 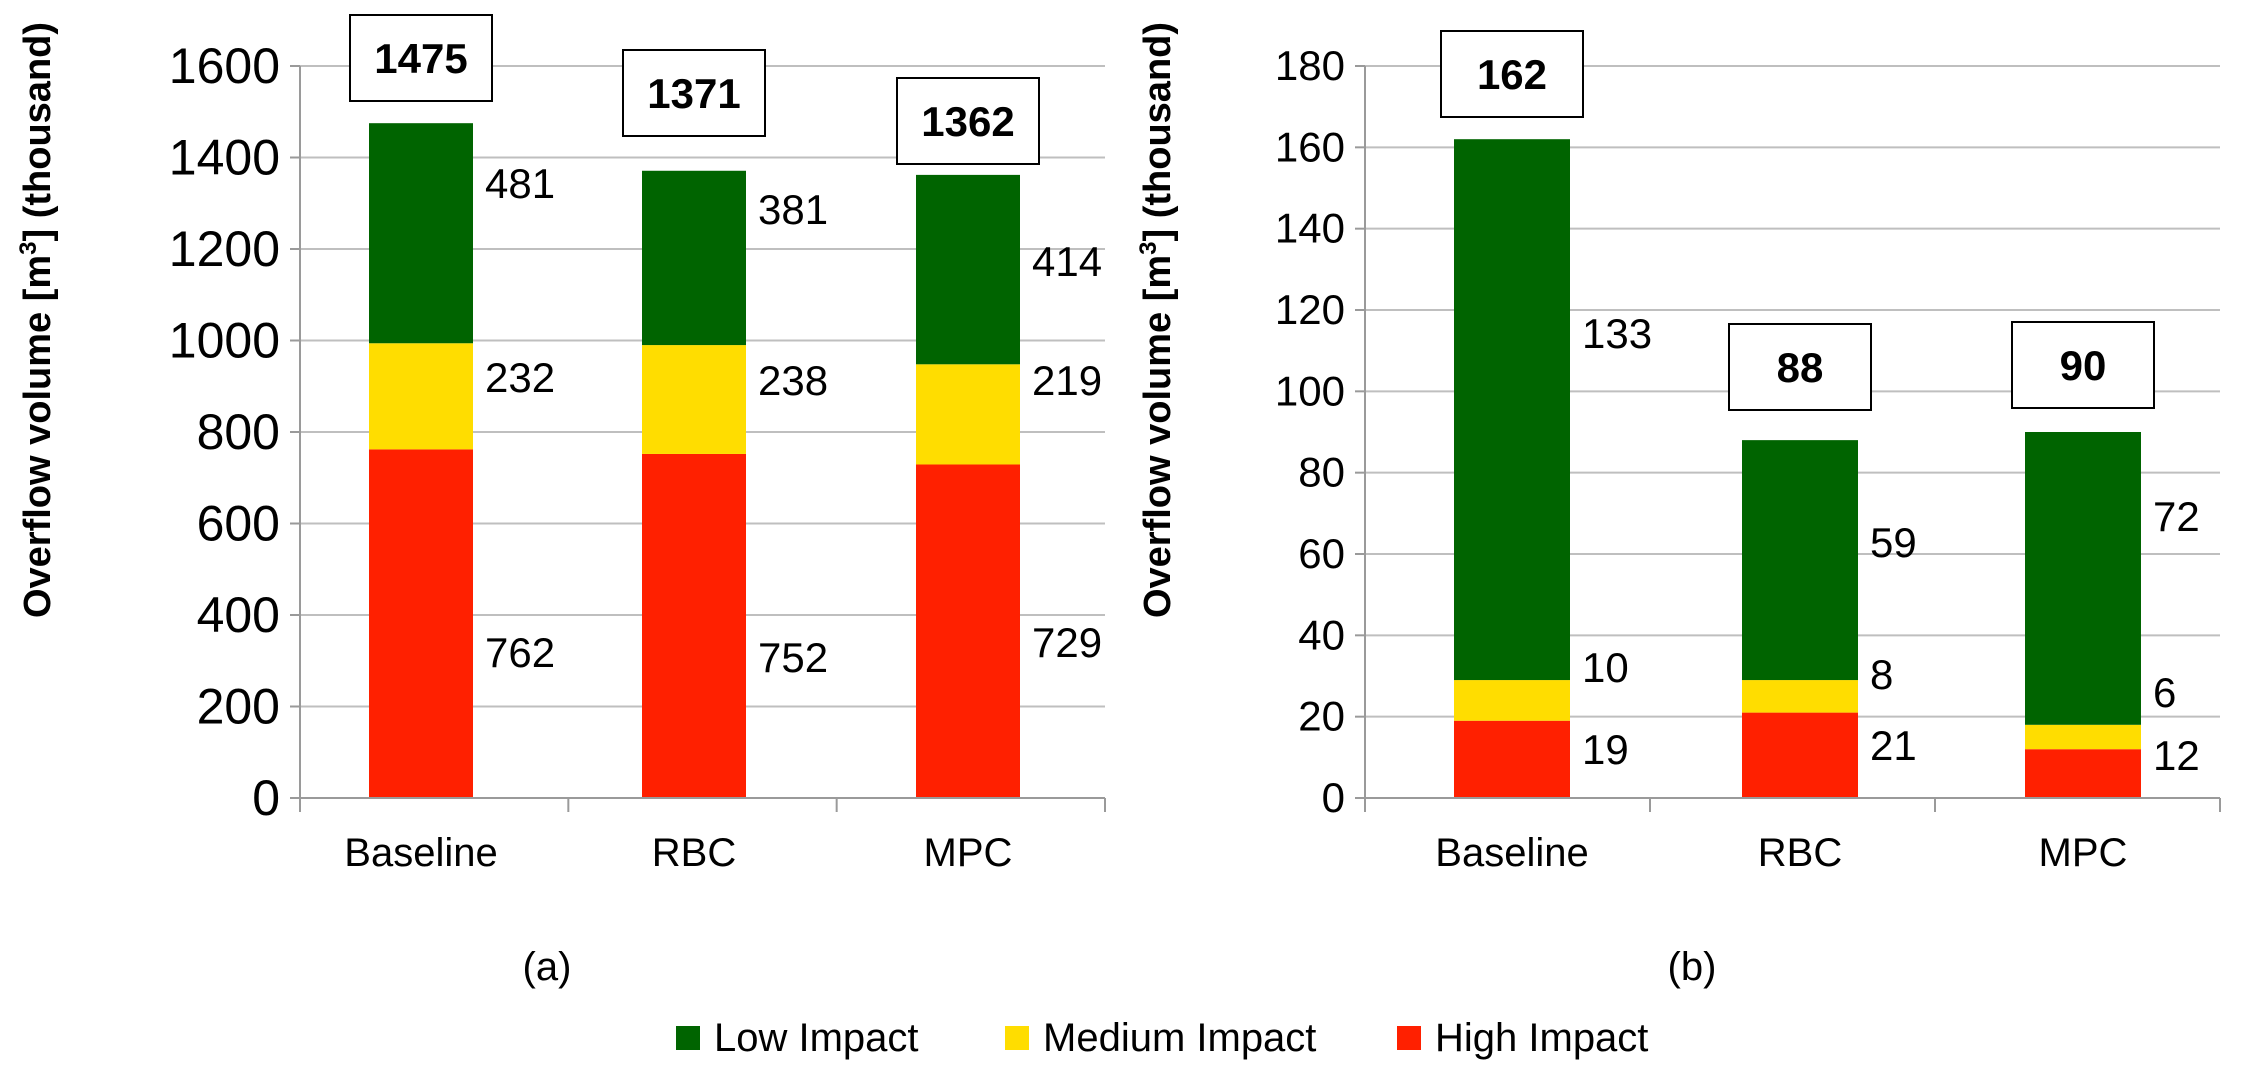 What do you see at coordinates (238, 524) in the screenshot?
I see `chart-a-y-tick-label: 600` at bounding box center [238, 524].